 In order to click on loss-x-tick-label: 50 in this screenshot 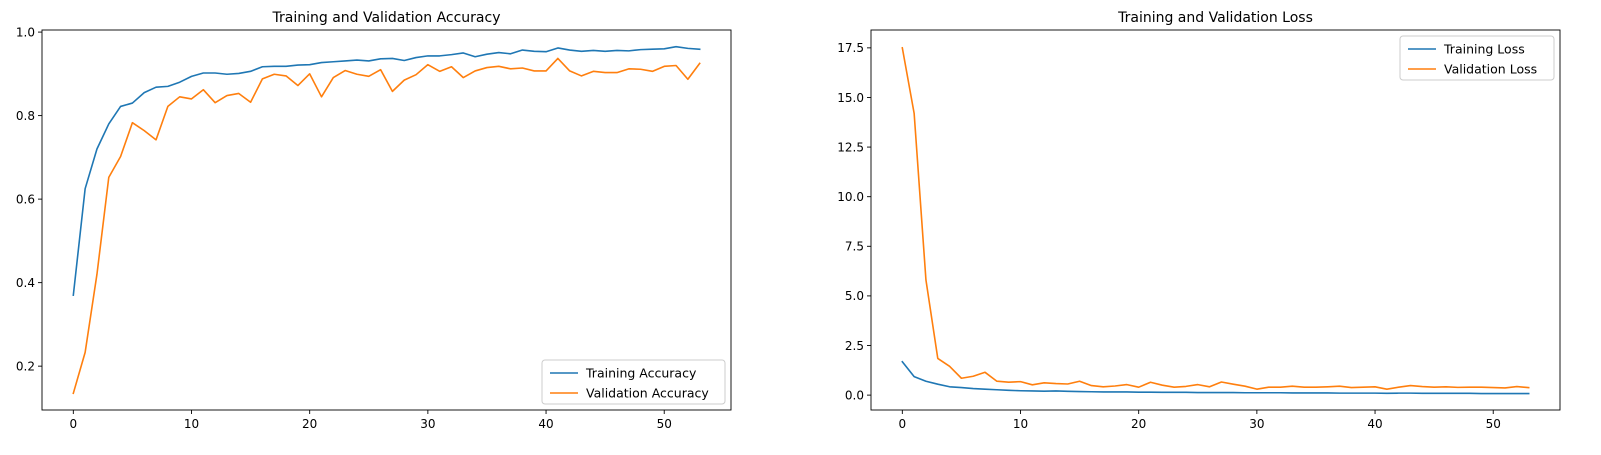, I will do `click(1493, 424)`.